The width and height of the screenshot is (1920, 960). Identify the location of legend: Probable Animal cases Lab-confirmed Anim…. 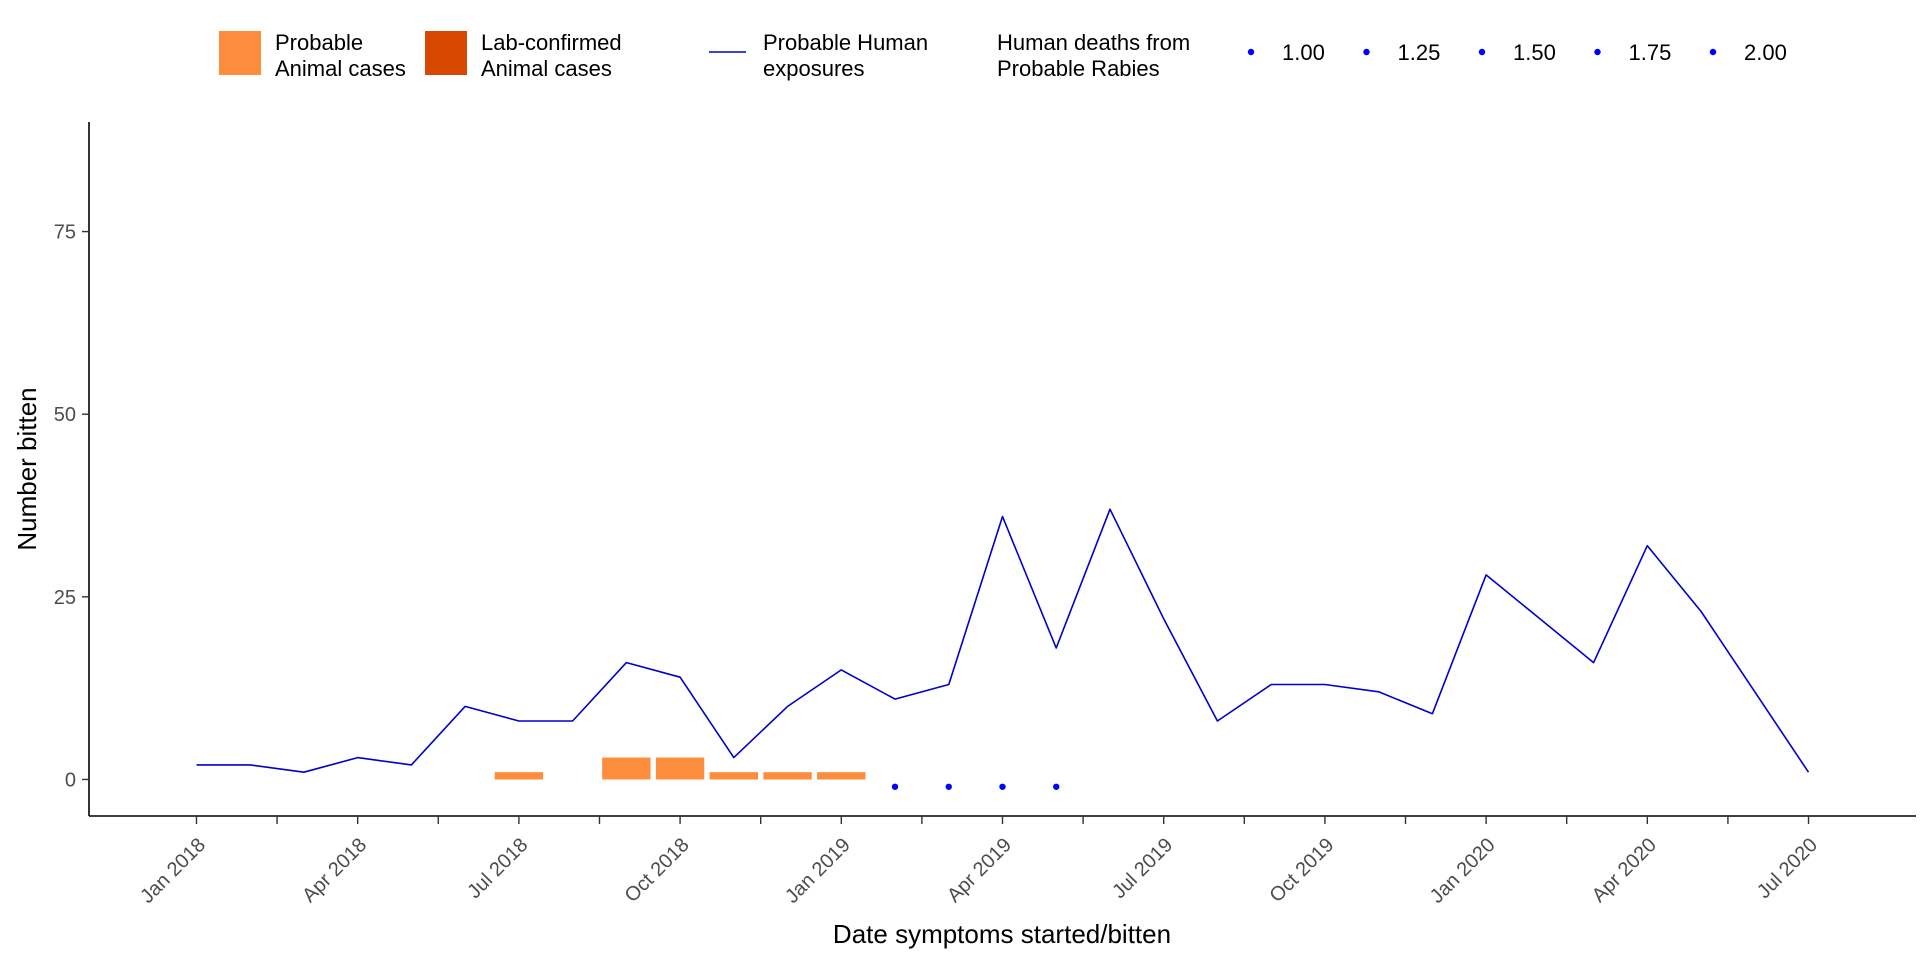
(1003, 55).